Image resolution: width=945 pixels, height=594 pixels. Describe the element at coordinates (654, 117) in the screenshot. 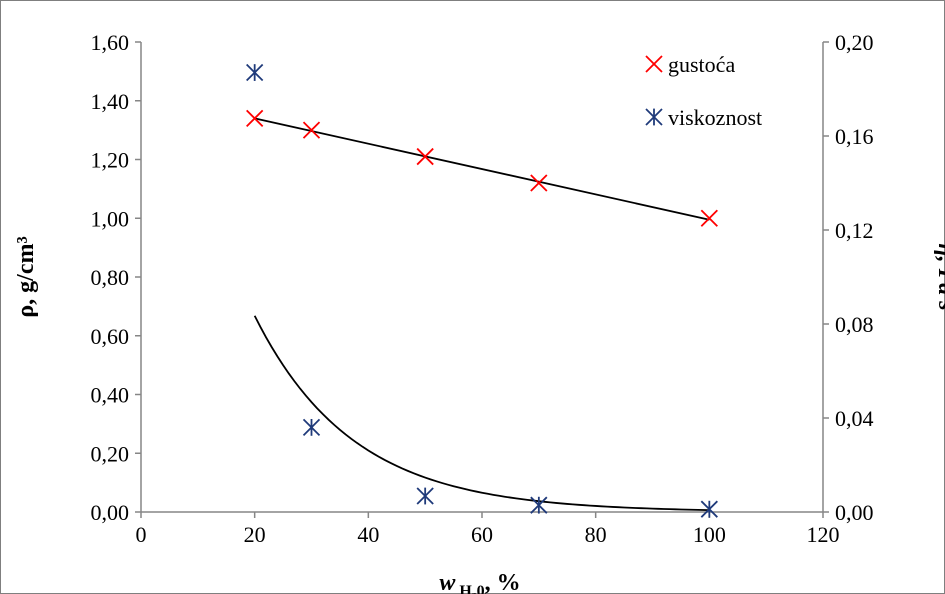

I see `legend-marker-viskoznost` at that location.